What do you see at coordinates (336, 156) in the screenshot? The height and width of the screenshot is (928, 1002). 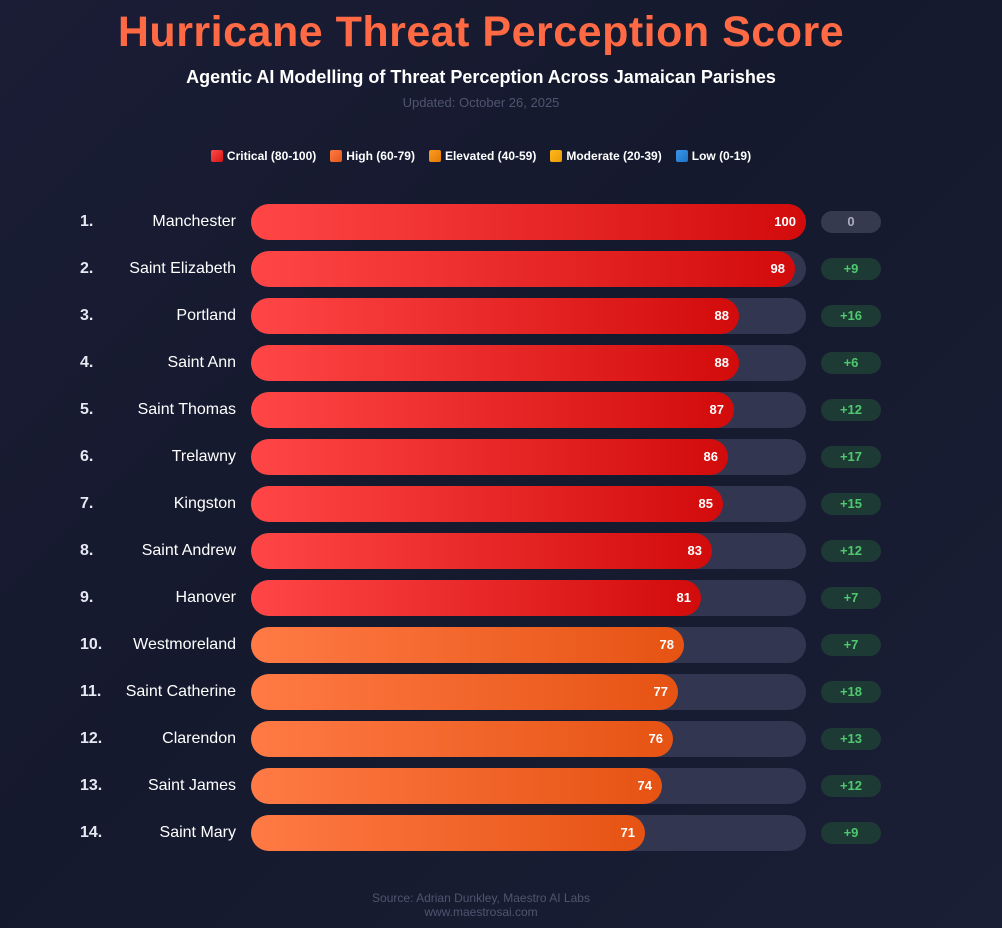 I see `legend-swatch-high` at bounding box center [336, 156].